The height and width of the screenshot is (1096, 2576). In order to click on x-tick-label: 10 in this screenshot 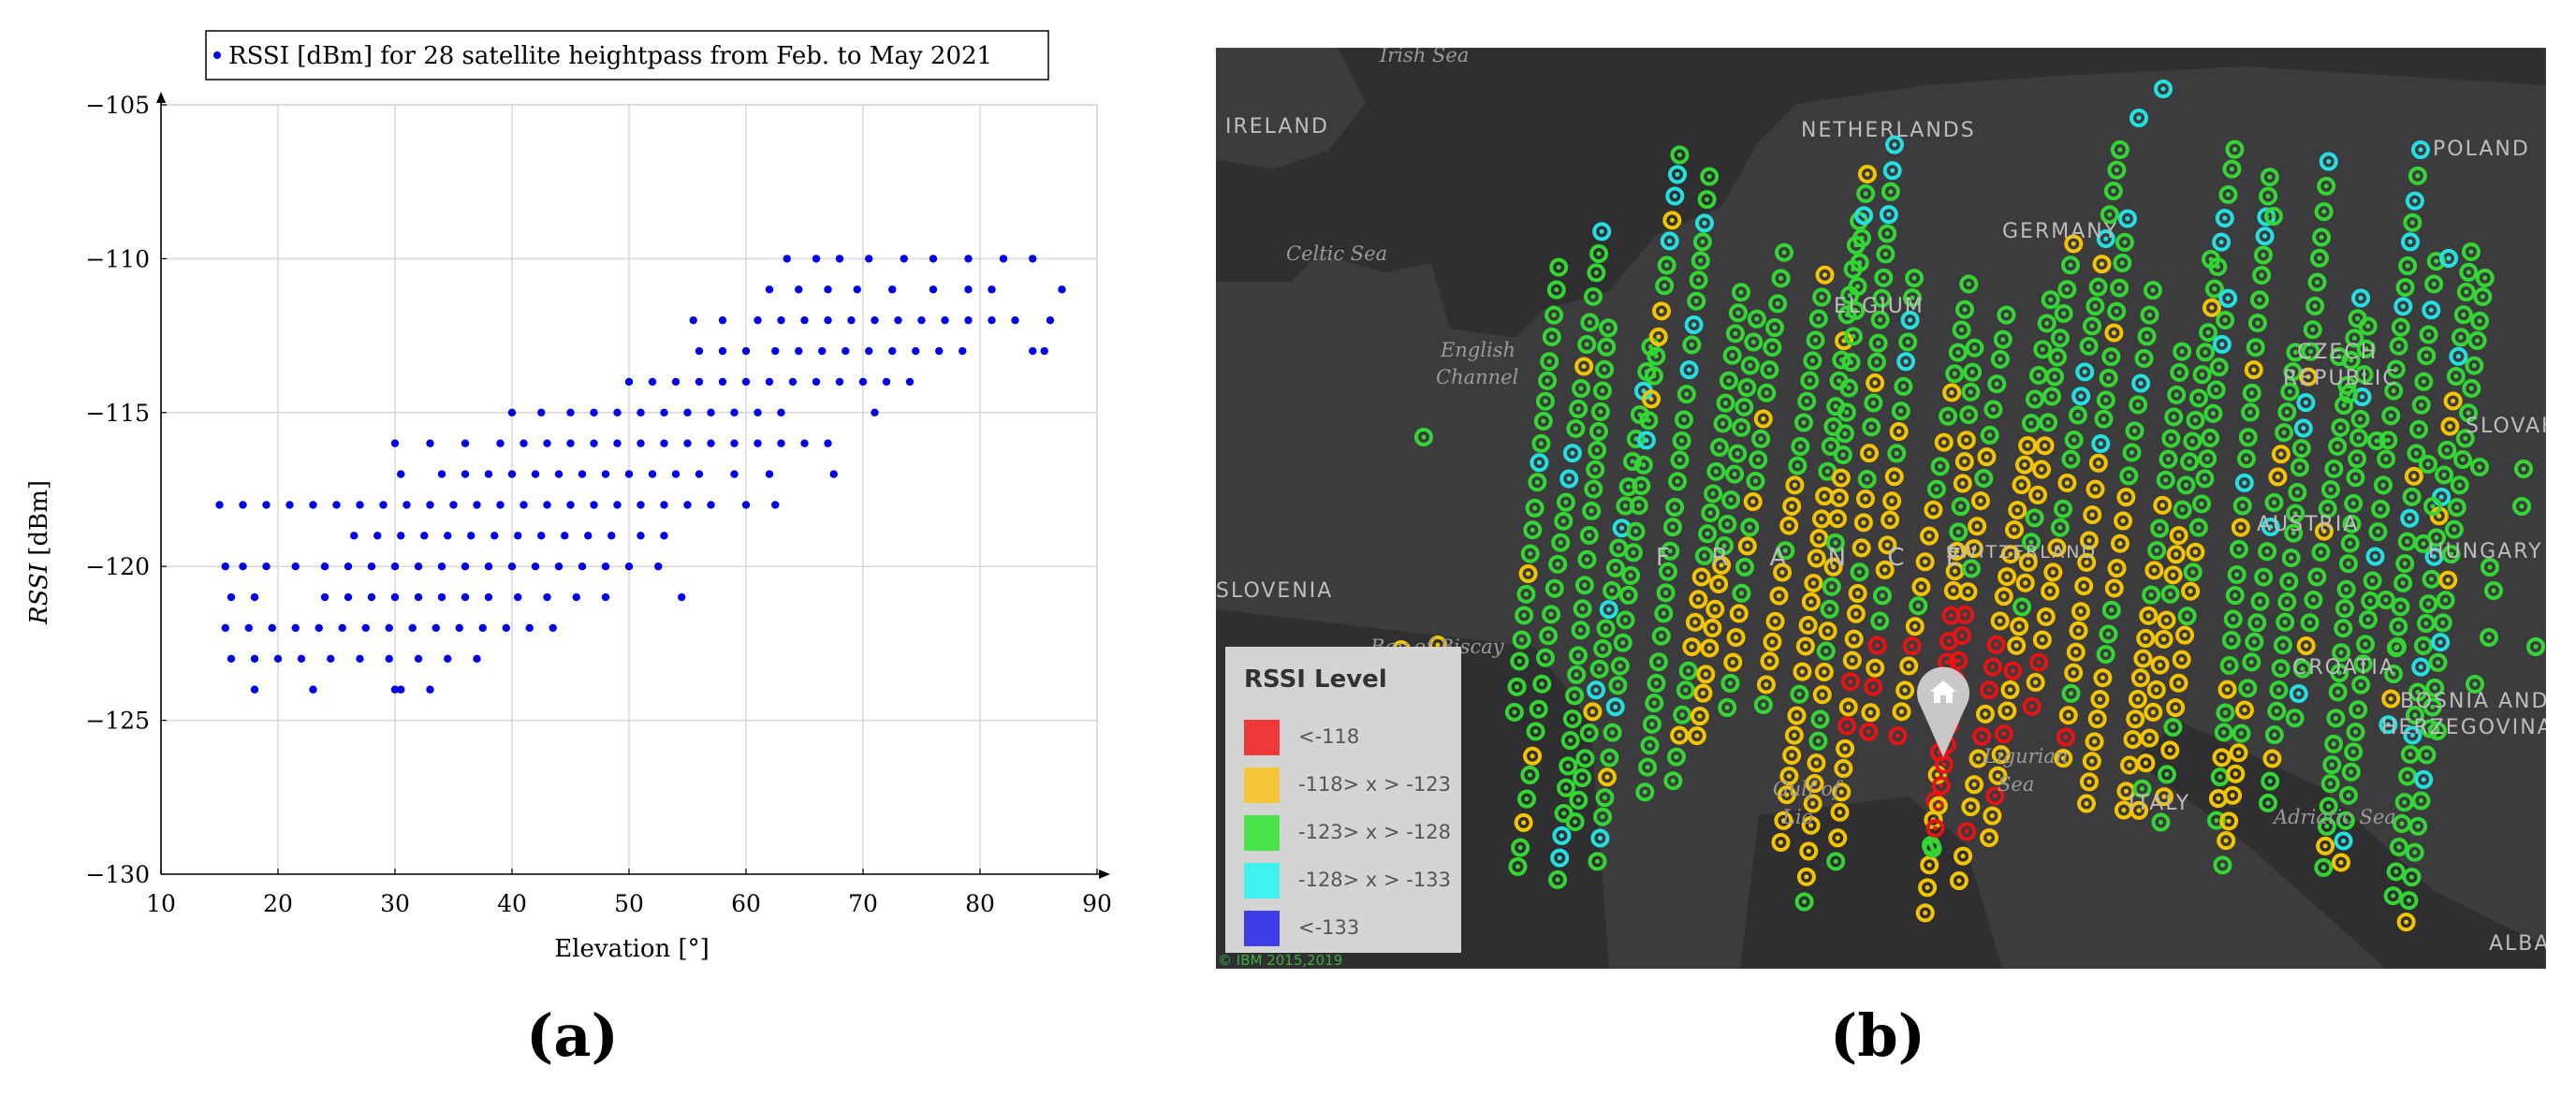, I will do `click(161, 903)`.